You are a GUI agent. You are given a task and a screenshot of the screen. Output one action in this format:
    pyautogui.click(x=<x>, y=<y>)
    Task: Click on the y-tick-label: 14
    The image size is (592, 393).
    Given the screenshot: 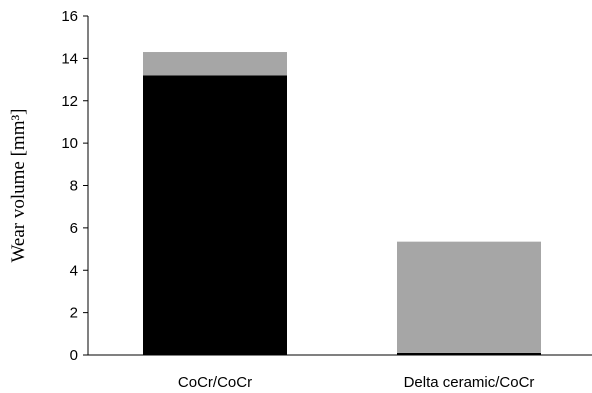 What is the action you would take?
    pyautogui.click(x=69, y=58)
    